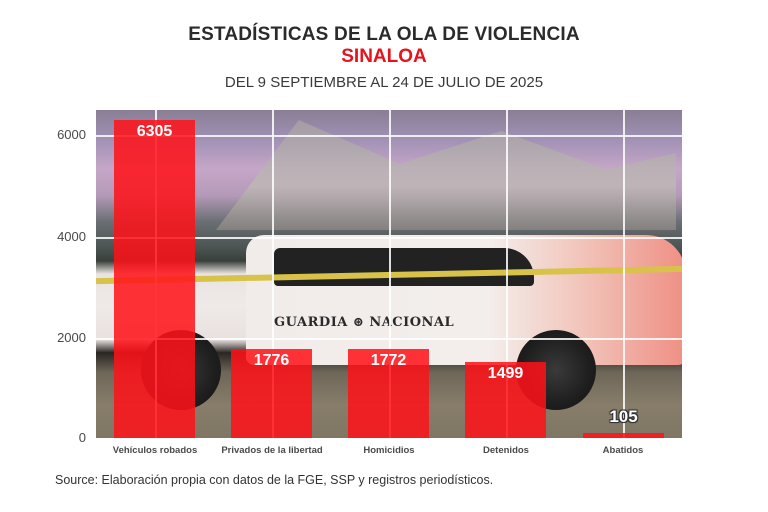  I want to click on bar-value-label: 105, so click(623, 416).